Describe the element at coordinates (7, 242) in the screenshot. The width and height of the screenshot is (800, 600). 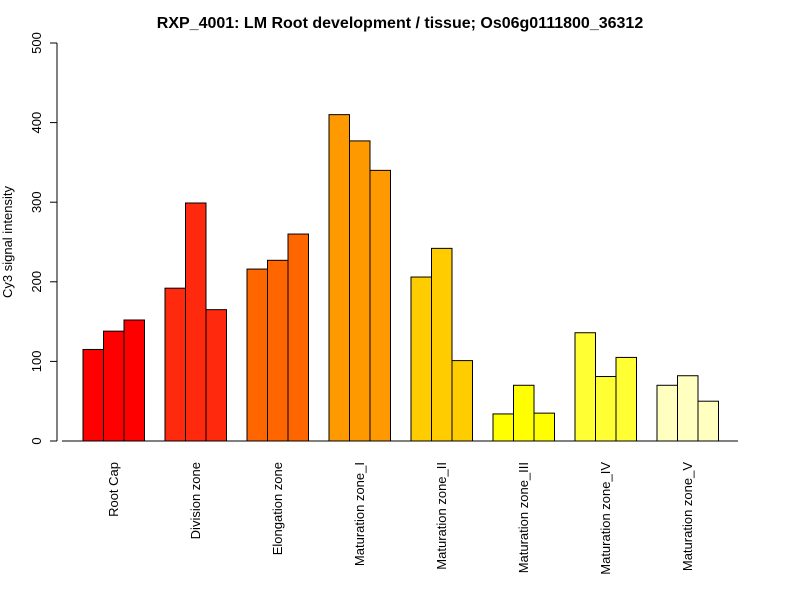
I see `y-axis-label: Cy3 signal intensity` at that location.